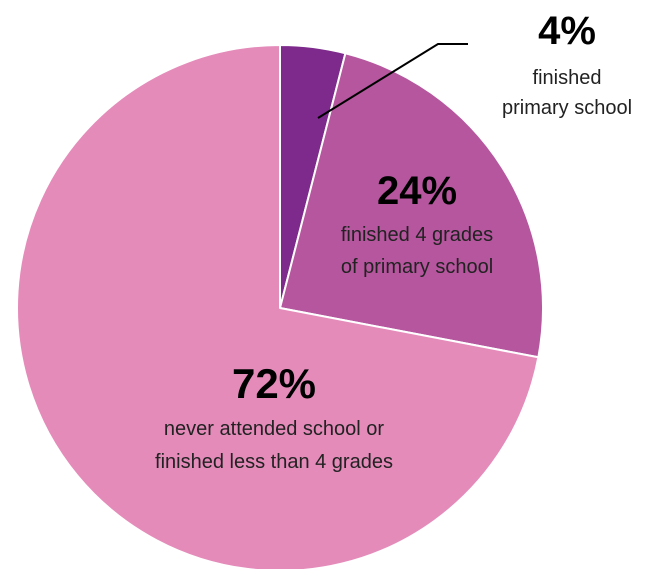 The width and height of the screenshot is (662, 569). What do you see at coordinates (567, 31) in the screenshot?
I see `slice-percent-label: 4%` at bounding box center [567, 31].